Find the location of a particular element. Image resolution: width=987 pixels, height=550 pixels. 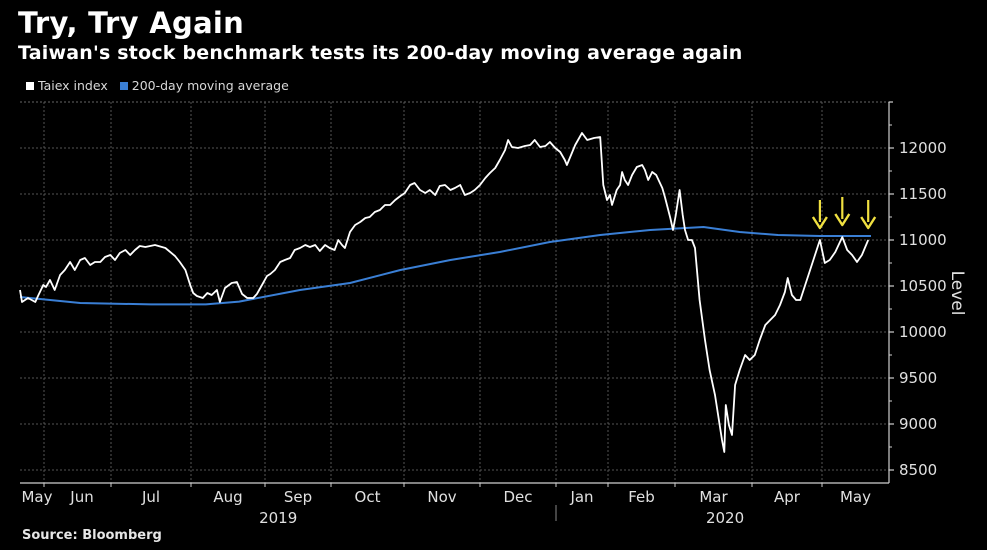

x-year-label: 2020 is located at coordinates (725, 518).